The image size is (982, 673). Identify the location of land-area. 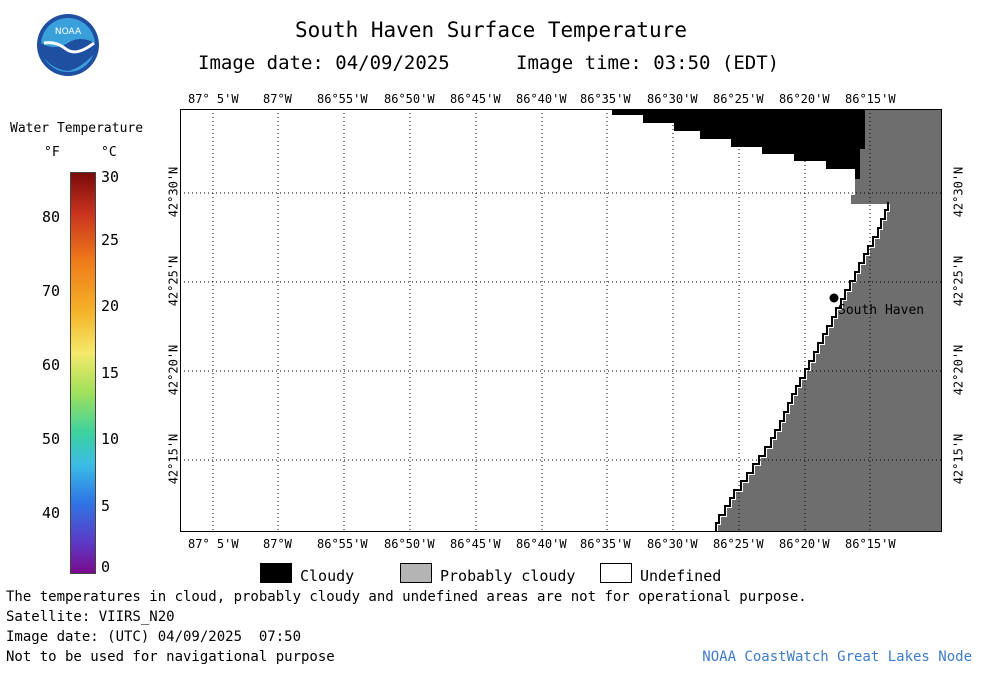
(830, 320).